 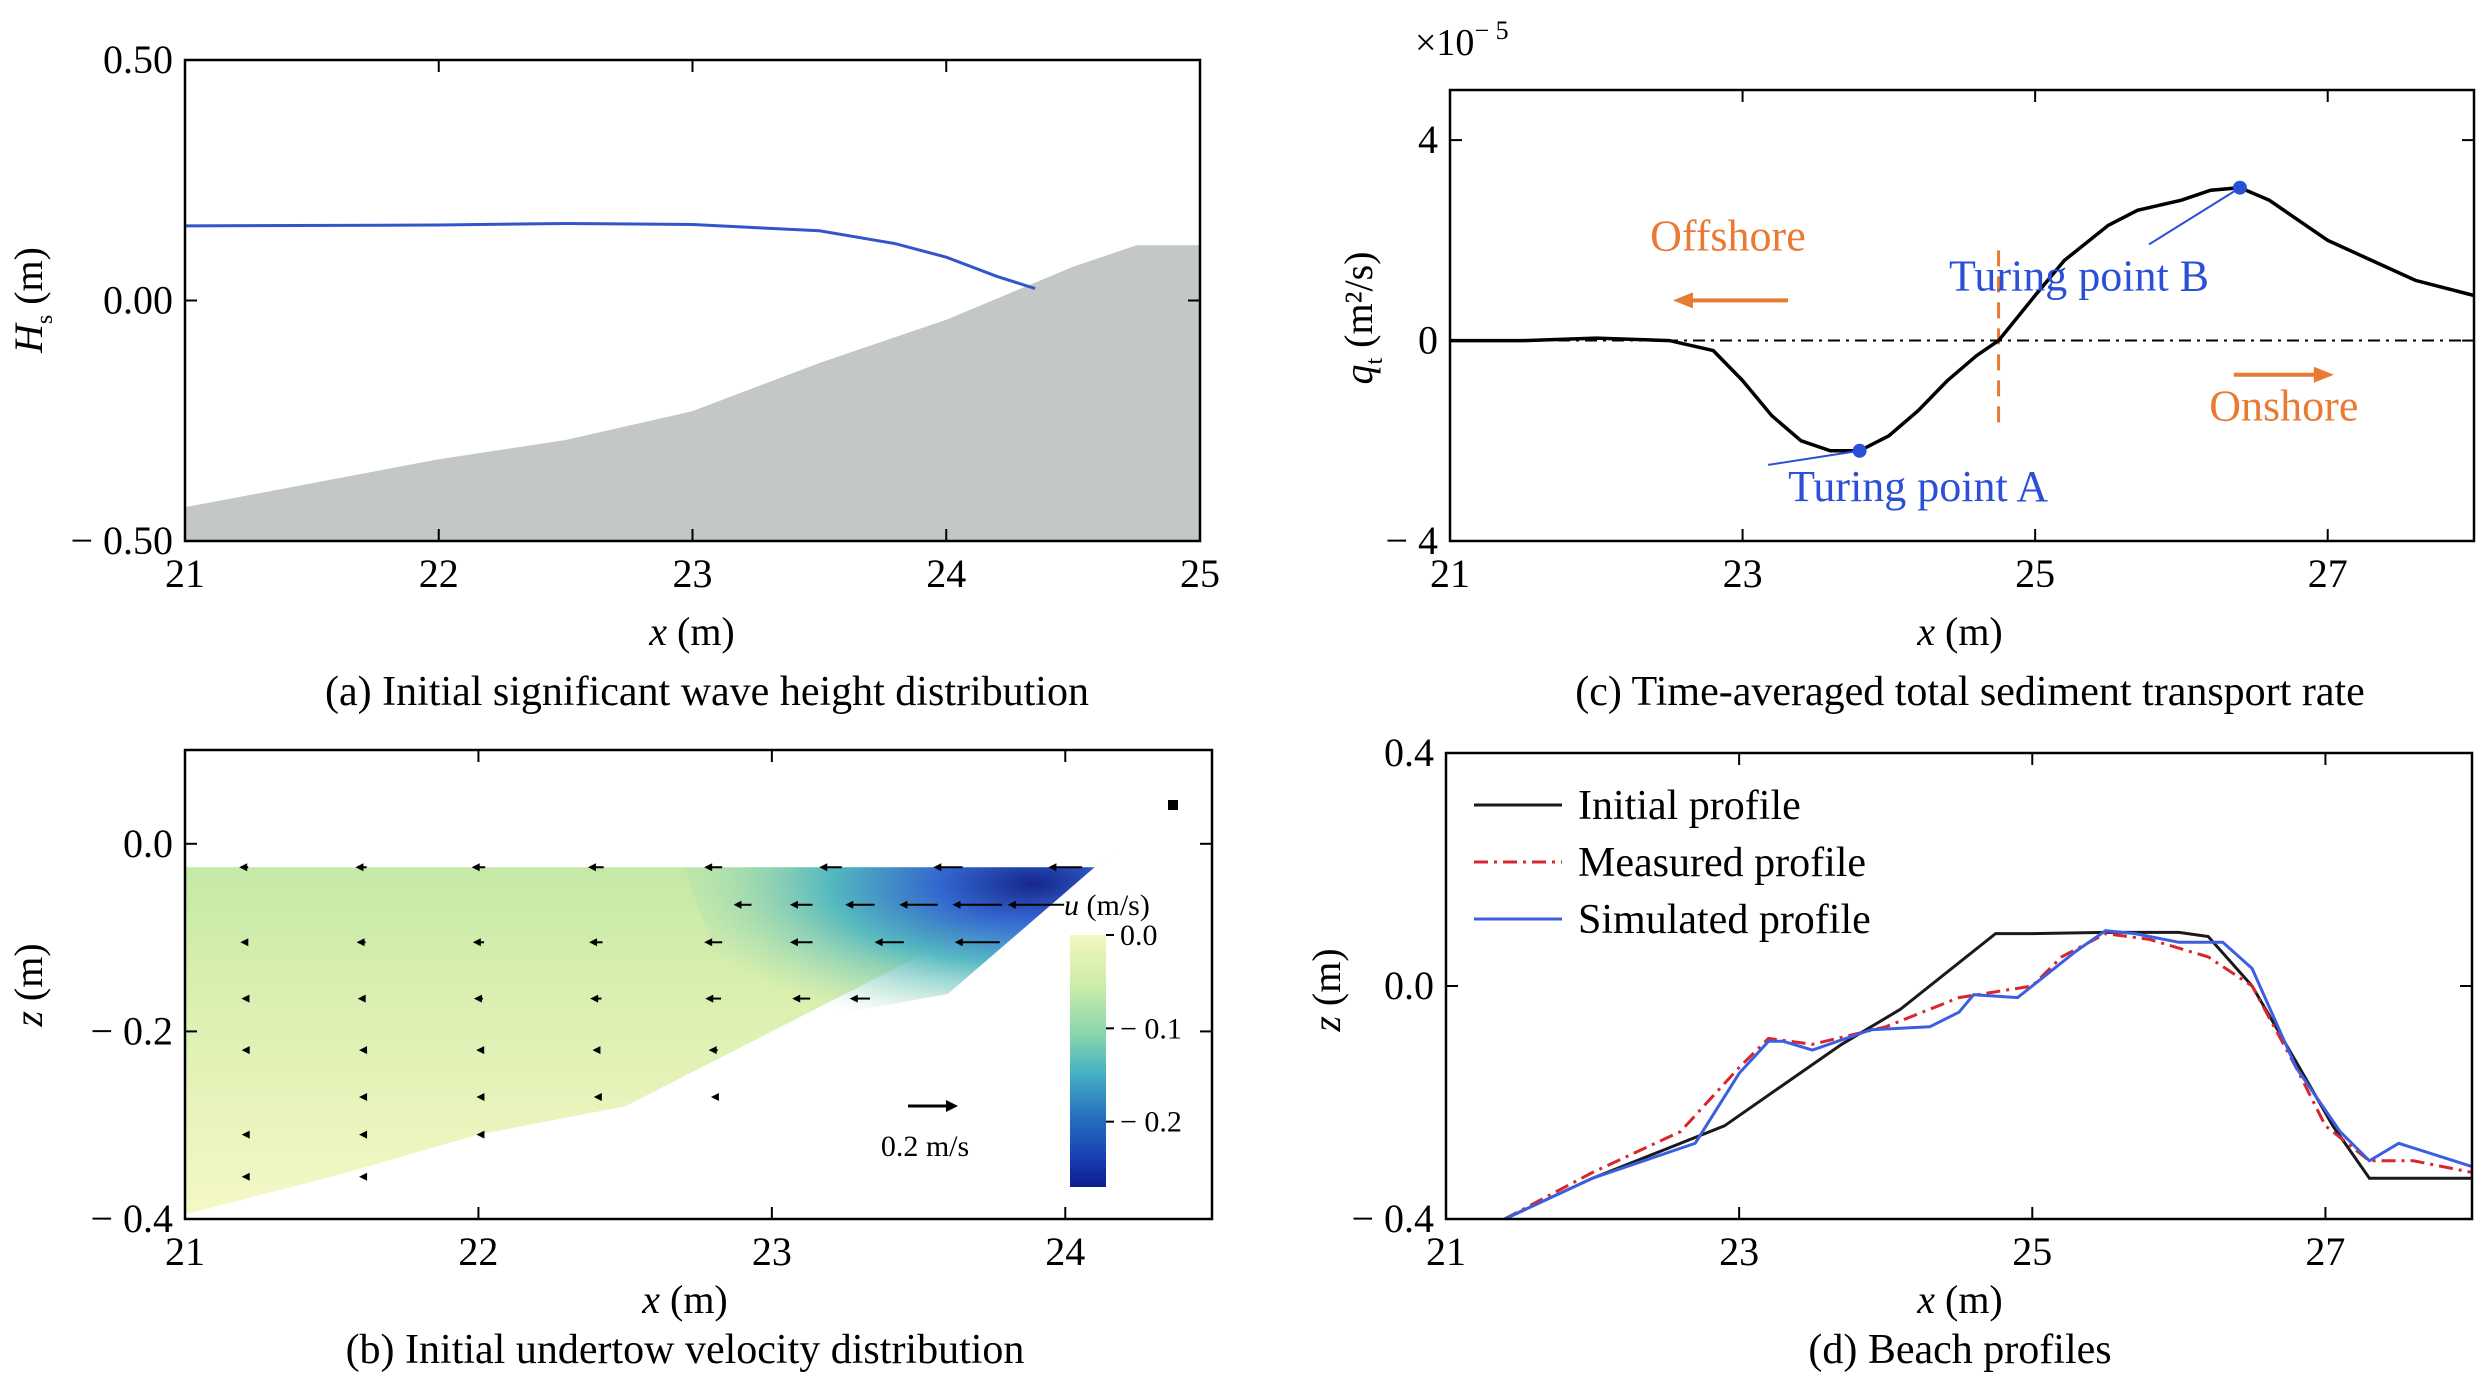 I want to click on x-ticks: 21 23 25 27, so click(x=1889, y=343).